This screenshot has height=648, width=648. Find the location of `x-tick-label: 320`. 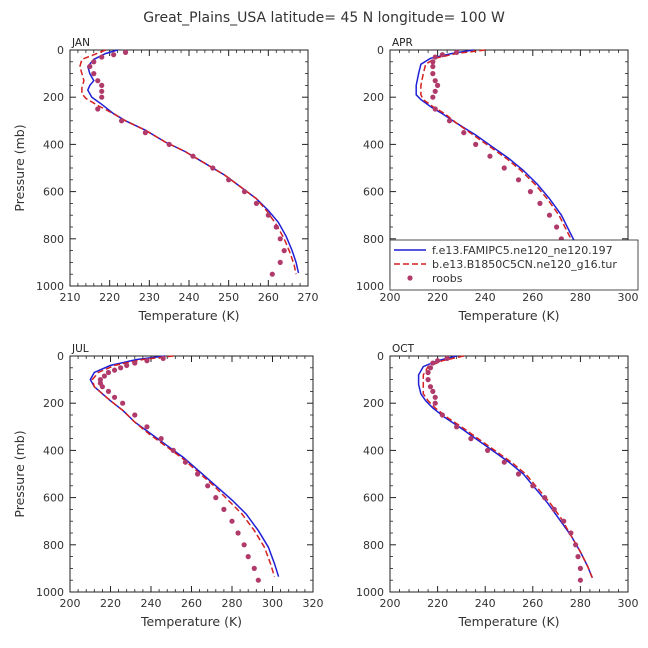

x-tick-label: 320 is located at coordinates (313, 603).